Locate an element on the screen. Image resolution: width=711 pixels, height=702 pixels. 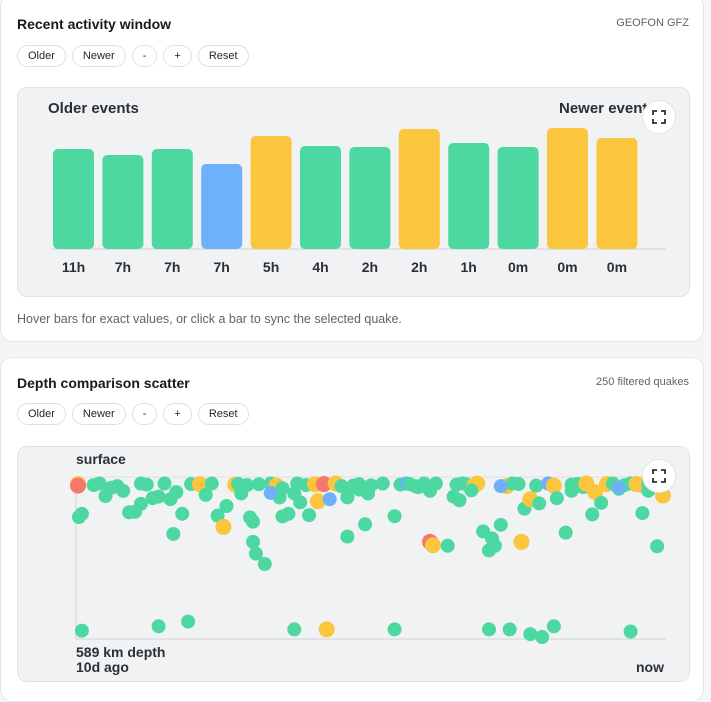
bar-series is located at coordinates (345, 188).